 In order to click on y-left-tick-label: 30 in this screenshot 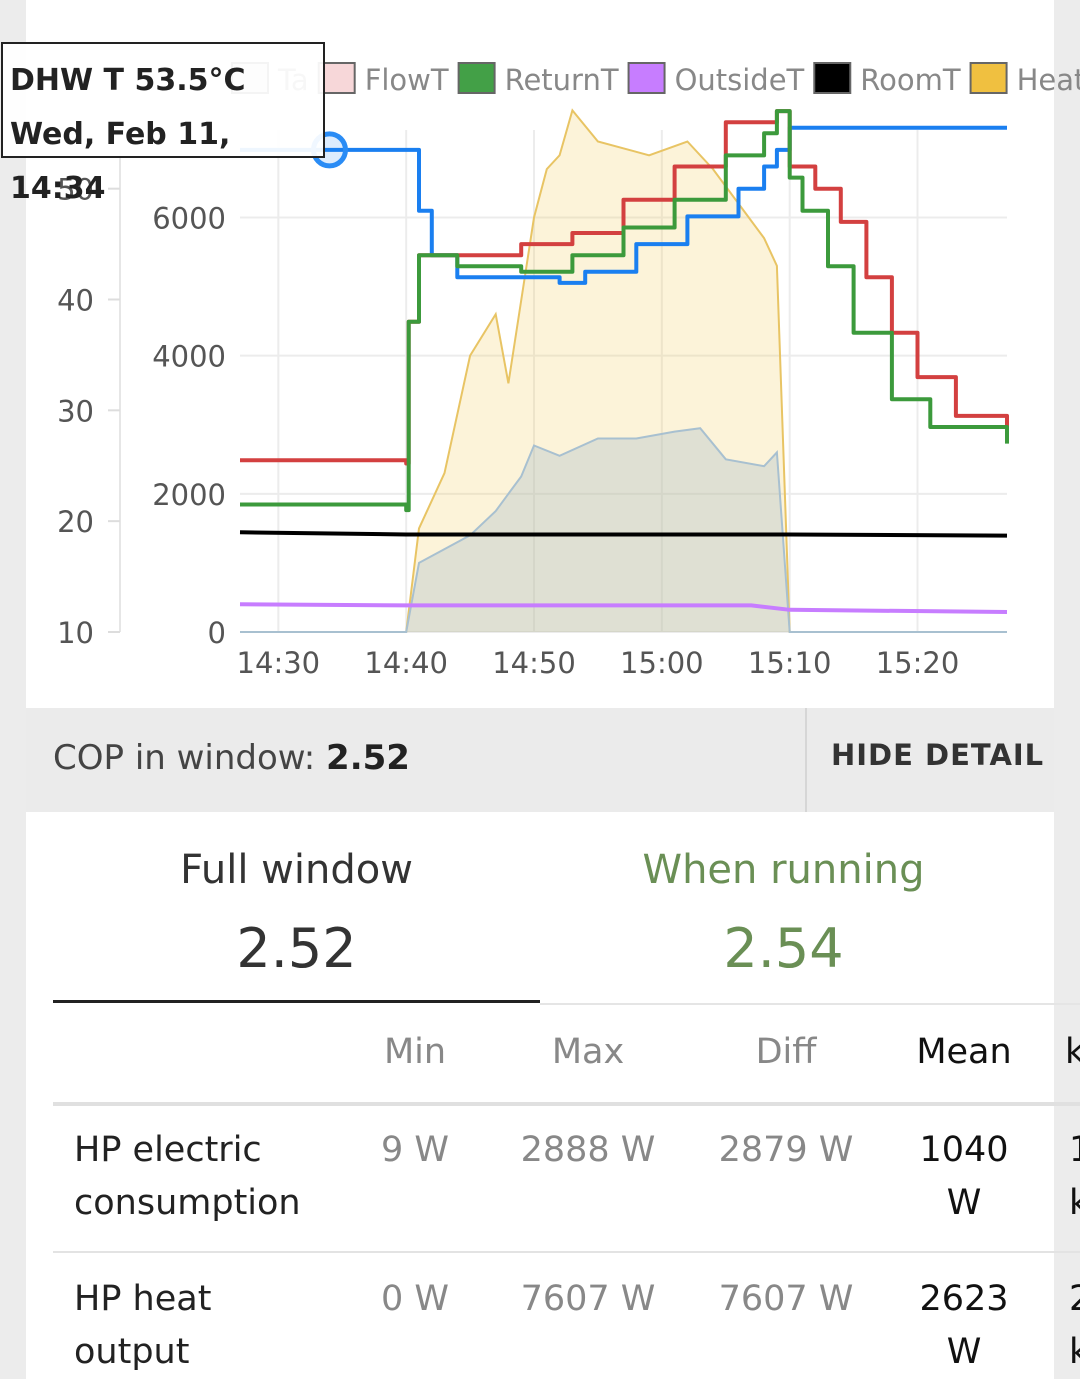, I will do `click(75, 411)`.